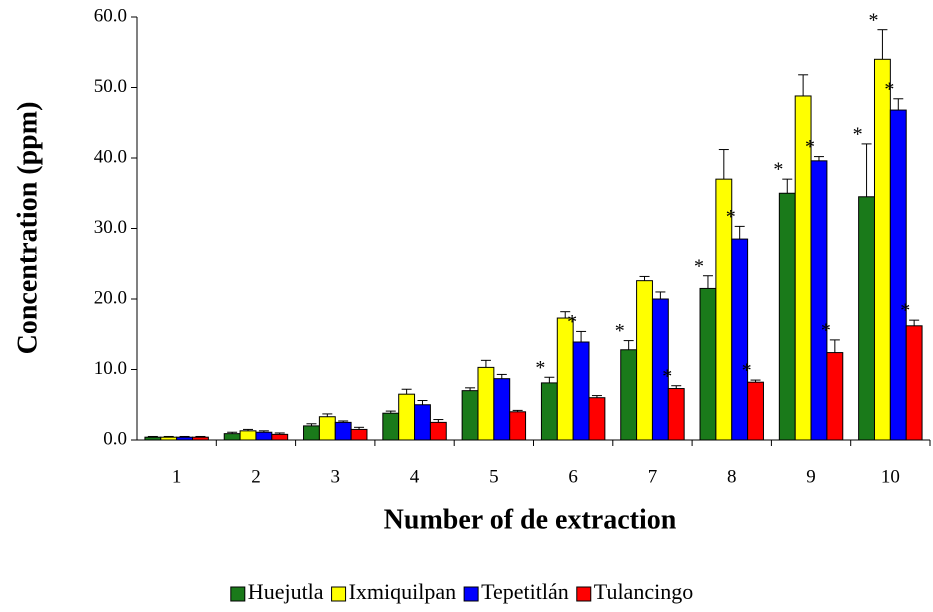 The height and width of the screenshot is (612, 933). What do you see at coordinates (415, 476) in the screenshot?
I see `x-tick-label: 4` at bounding box center [415, 476].